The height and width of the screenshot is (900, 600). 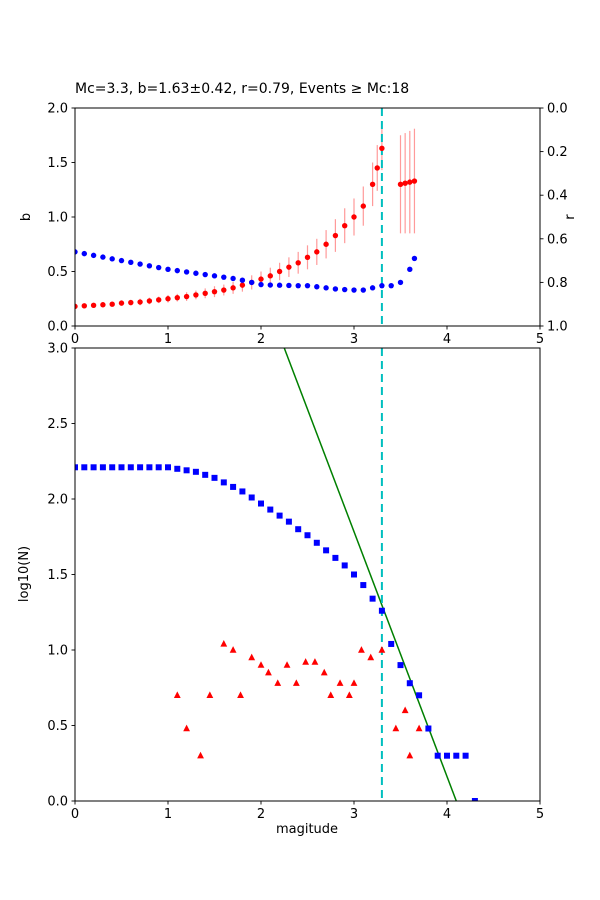 I want to click on top-right-axis-label: r, so click(x=570, y=217).